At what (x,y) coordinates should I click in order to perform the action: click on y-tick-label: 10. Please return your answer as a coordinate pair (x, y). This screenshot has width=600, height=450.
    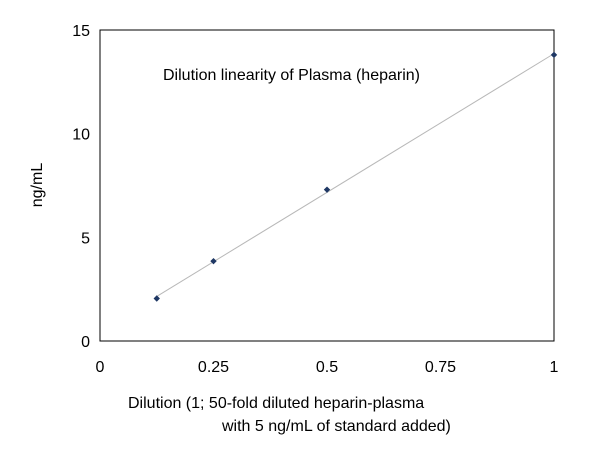
    Looking at the image, I should click on (81, 135).